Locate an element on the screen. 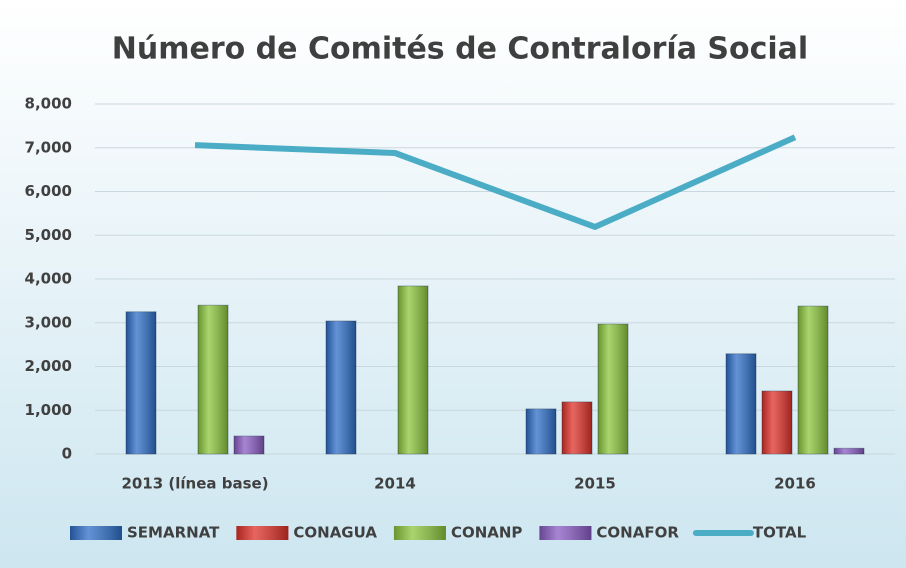  y-tick-label: 1,000 is located at coordinates (48, 410).